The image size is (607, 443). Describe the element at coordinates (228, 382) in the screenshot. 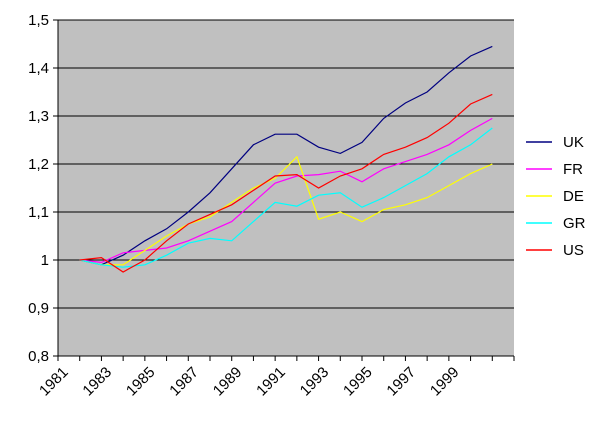

I see `x-tick-label: 1989` at that location.